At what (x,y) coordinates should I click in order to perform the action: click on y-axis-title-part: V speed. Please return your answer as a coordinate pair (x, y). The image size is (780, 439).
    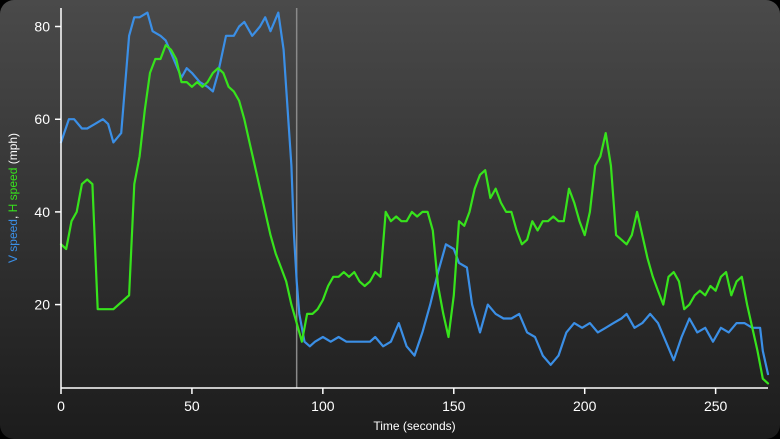
    Looking at the image, I should click on (13, 241).